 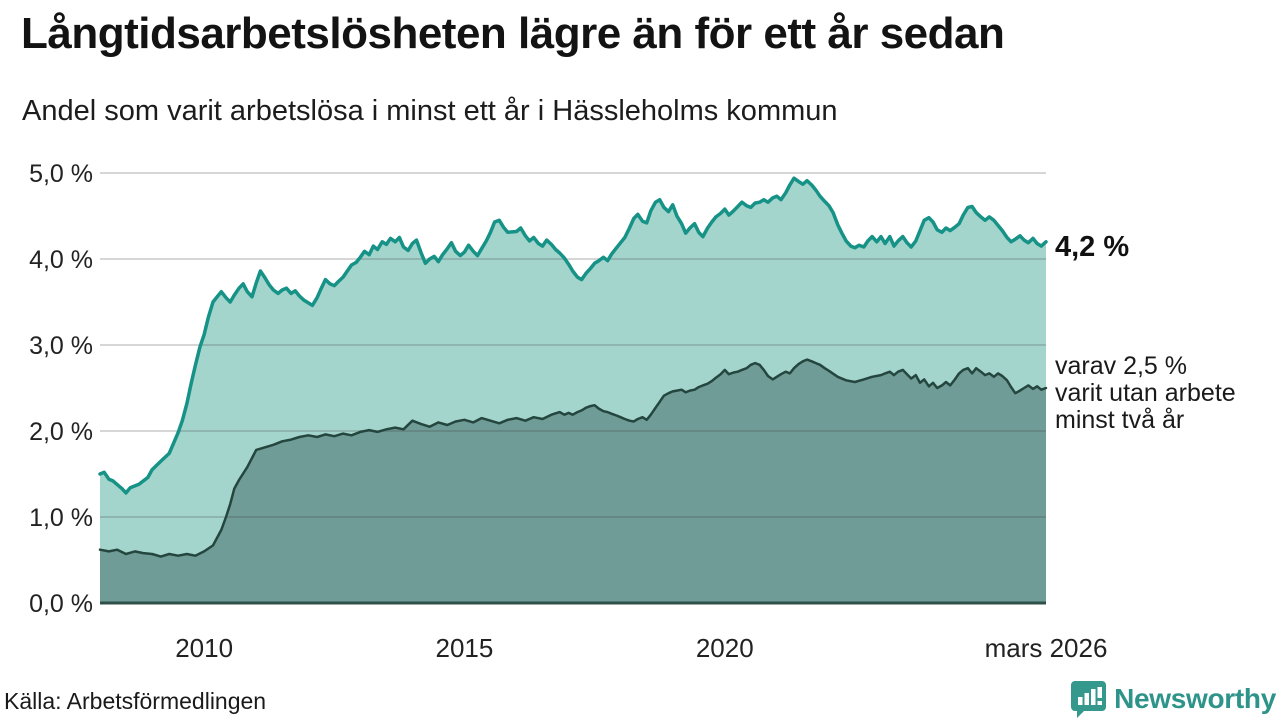 I want to click on x-tick-label: 2010, so click(x=204, y=648).